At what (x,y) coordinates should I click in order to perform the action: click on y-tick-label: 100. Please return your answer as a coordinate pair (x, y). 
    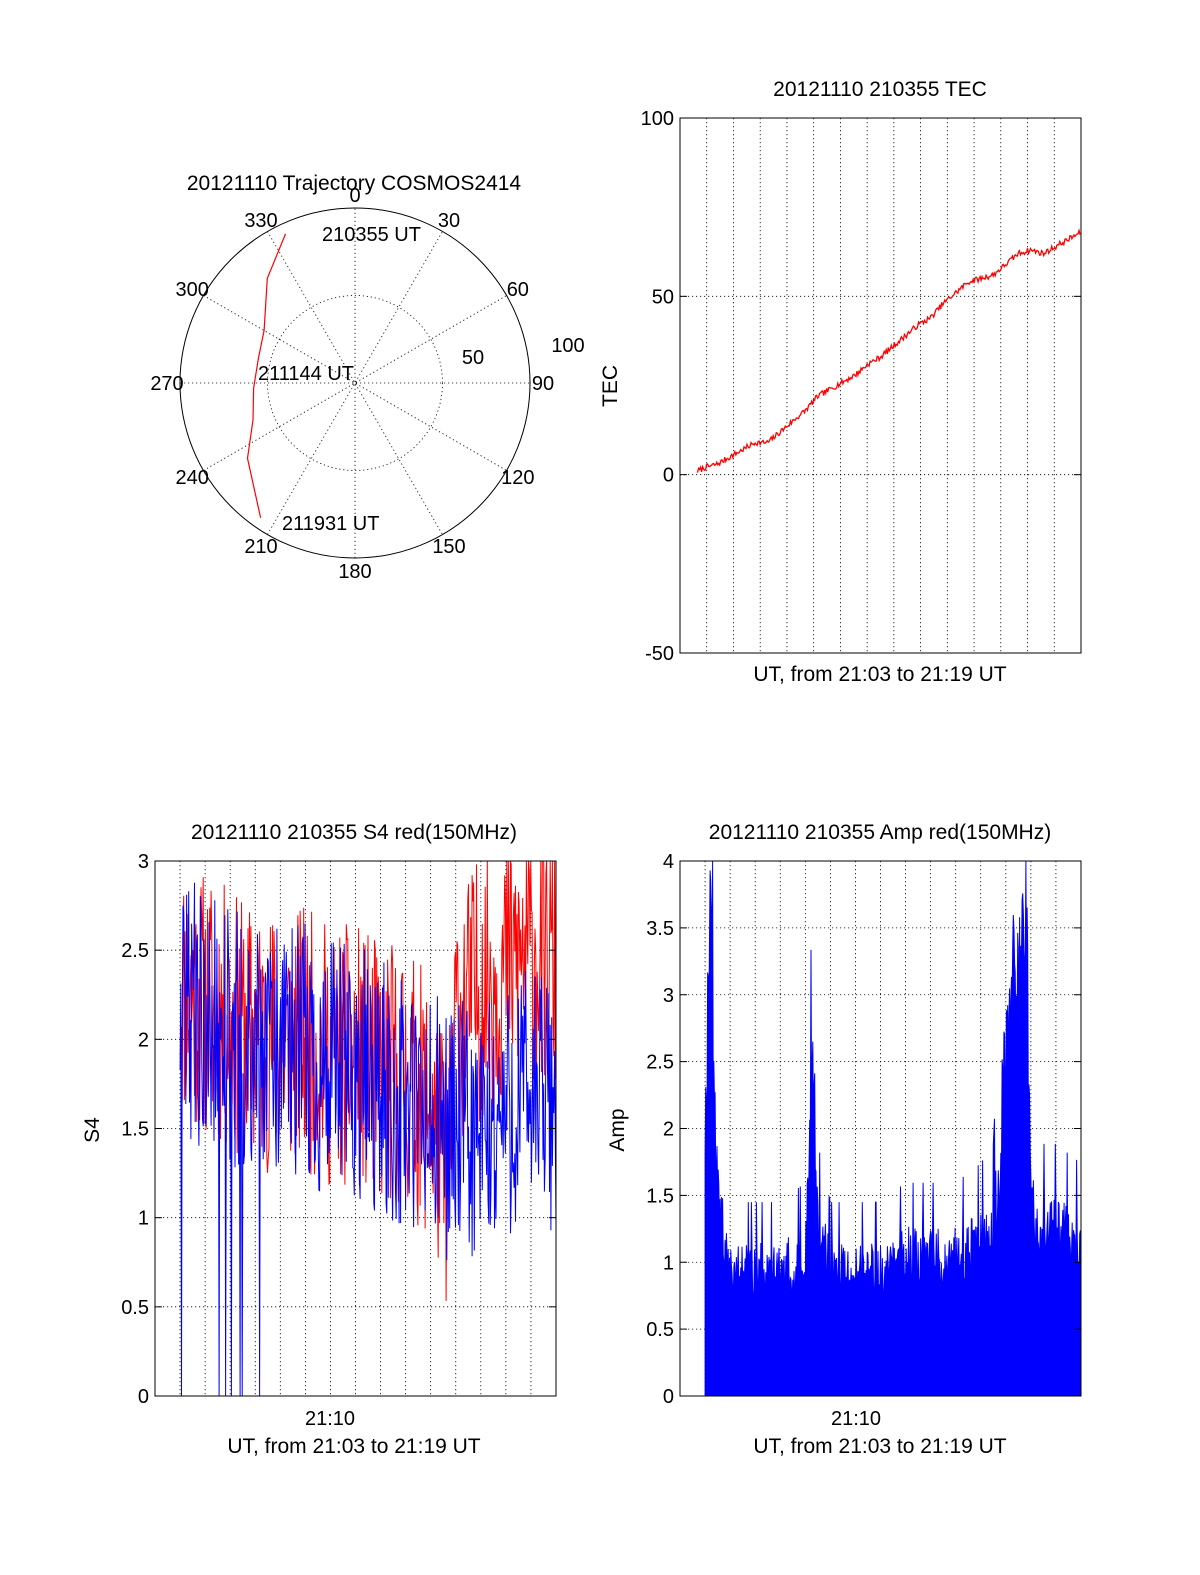
    Looking at the image, I should click on (657, 119).